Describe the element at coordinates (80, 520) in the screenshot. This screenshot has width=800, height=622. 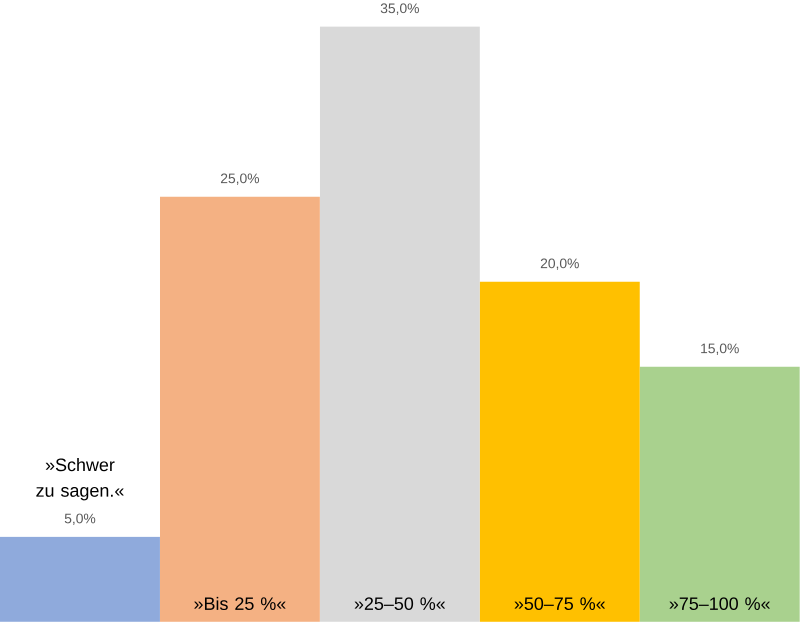
I see `data-label: 5,0%` at that location.